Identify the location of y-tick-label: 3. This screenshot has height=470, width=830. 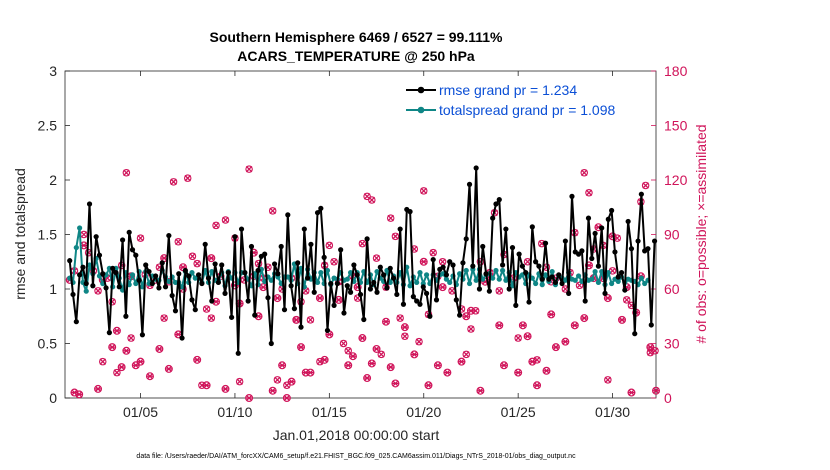
(53, 71).